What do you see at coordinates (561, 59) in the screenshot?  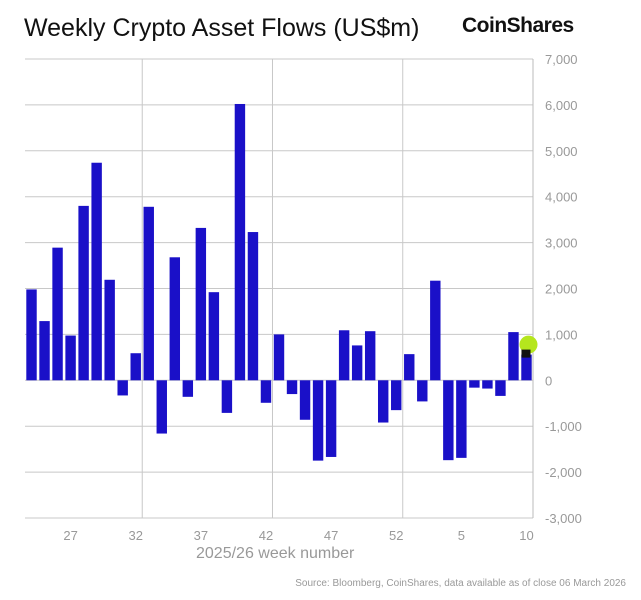 I see `y-tick-label: 7,000` at bounding box center [561, 59].